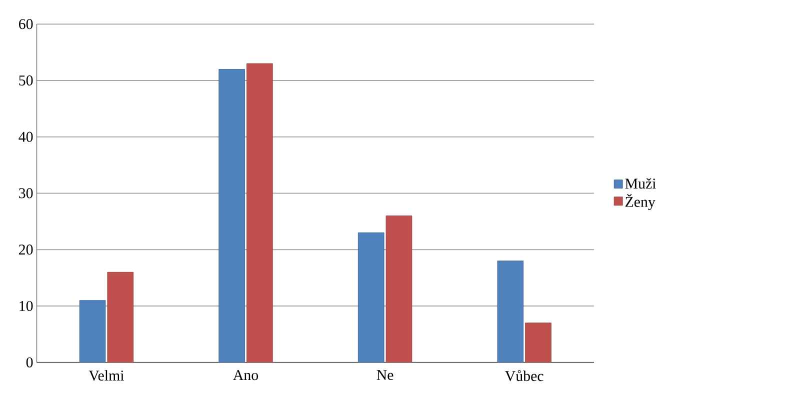  Describe the element at coordinates (26, 249) in the screenshot. I see `y-tick-label: 20` at that location.